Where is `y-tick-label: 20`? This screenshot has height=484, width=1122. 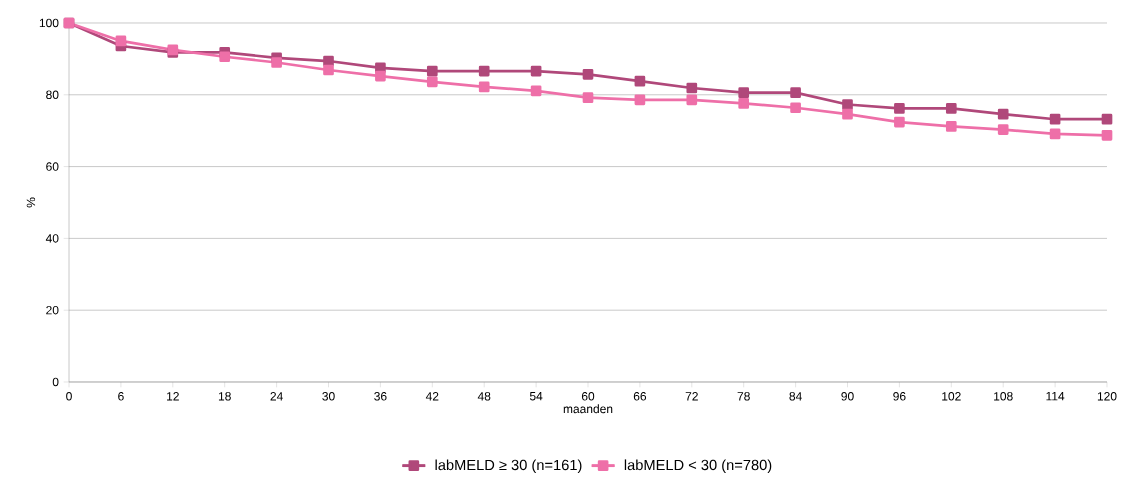 y-tick-label: 20 is located at coordinates (52, 310).